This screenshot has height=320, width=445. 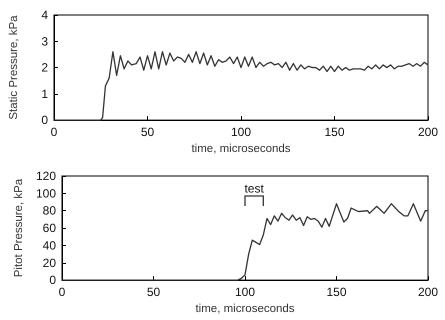 I want to click on y-tick-label: 40, so click(x=49, y=245).